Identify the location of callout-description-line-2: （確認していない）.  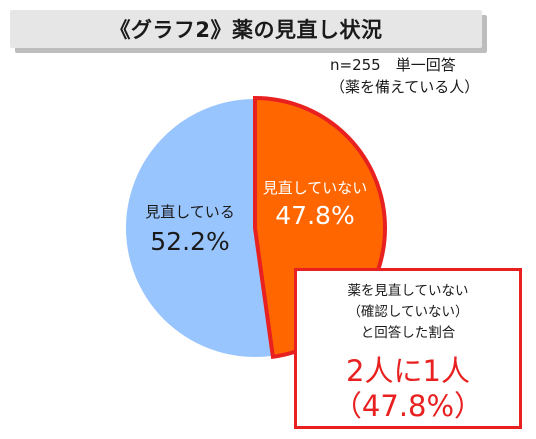
(408, 312).